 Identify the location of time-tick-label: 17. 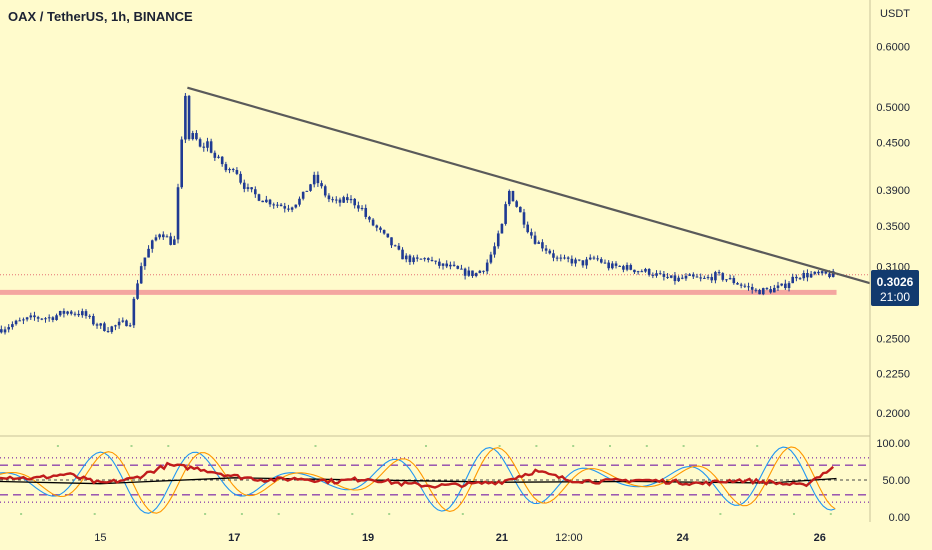
(234, 538).